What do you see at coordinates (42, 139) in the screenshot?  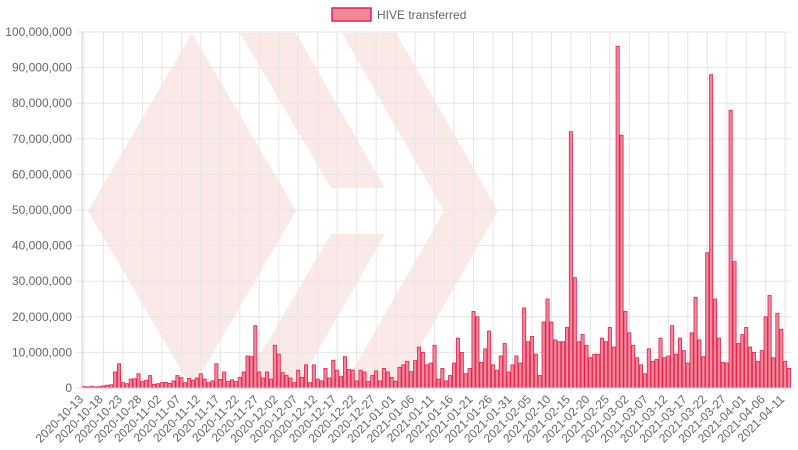 I see `y-tick-label: 70,000,000` at bounding box center [42, 139].